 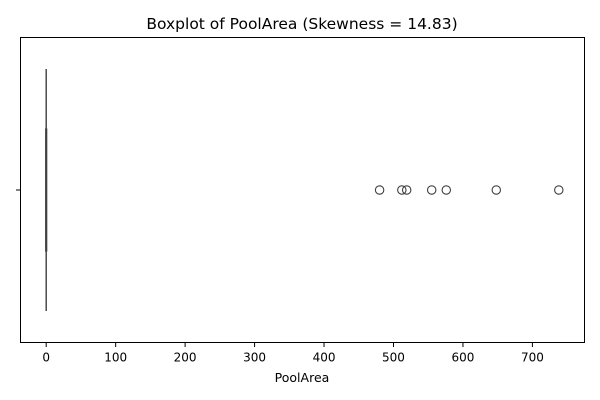 What do you see at coordinates (46, 358) in the screenshot?
I see `x-tick-label: 0` at bounding box center [46, 358].